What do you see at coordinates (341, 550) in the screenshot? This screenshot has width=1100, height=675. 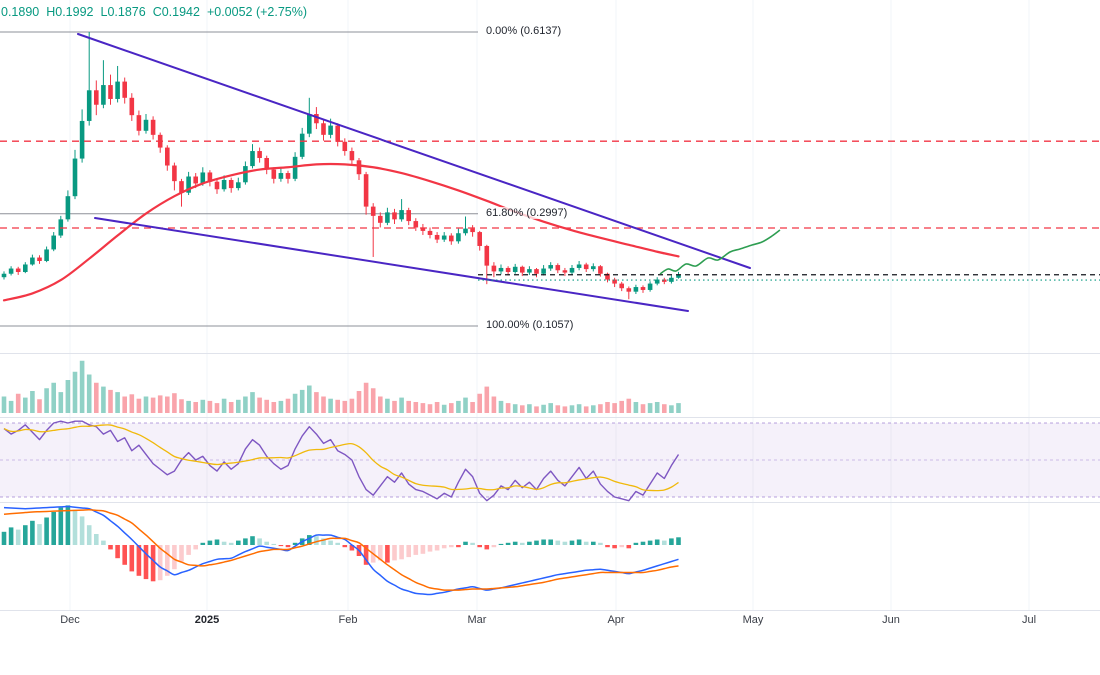 I see `macd-pane` at bounding box center [341, 550].